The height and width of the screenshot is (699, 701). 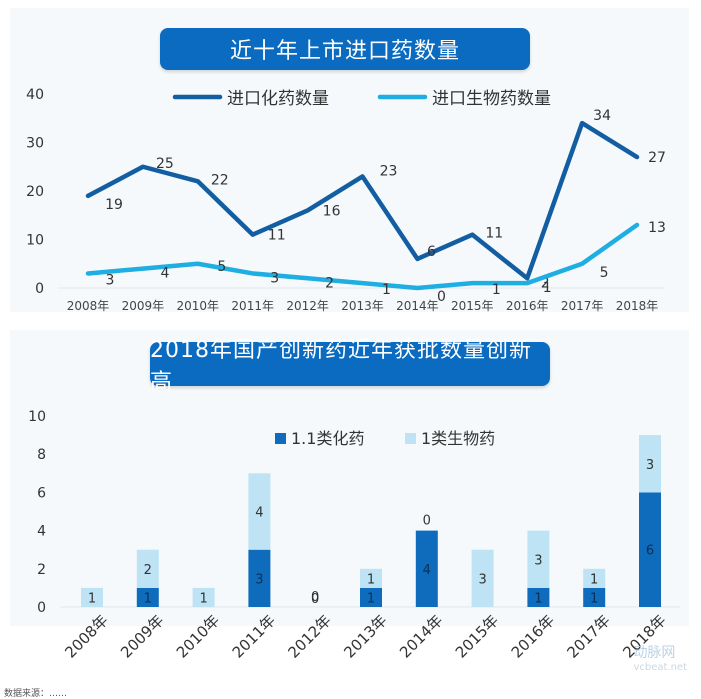 I want to click on legend-label: 1类生物药, so click(x=458, y=438).